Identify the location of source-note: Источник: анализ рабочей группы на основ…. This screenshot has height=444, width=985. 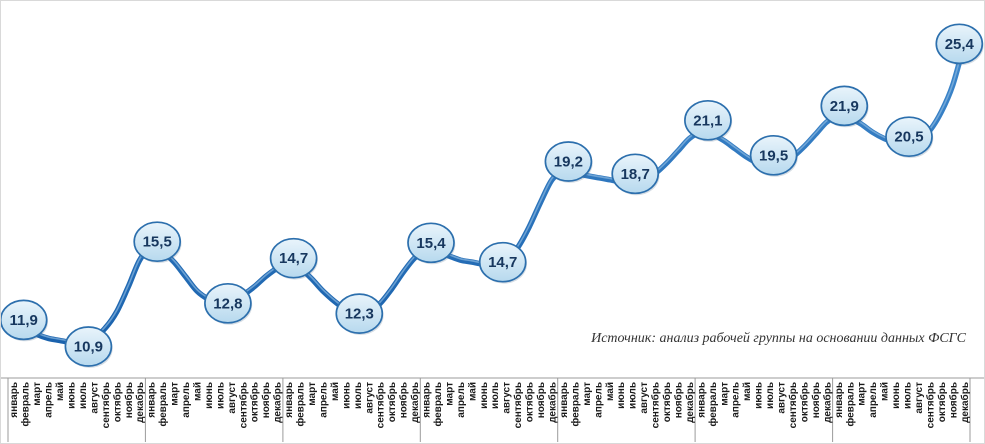
(778, 338).